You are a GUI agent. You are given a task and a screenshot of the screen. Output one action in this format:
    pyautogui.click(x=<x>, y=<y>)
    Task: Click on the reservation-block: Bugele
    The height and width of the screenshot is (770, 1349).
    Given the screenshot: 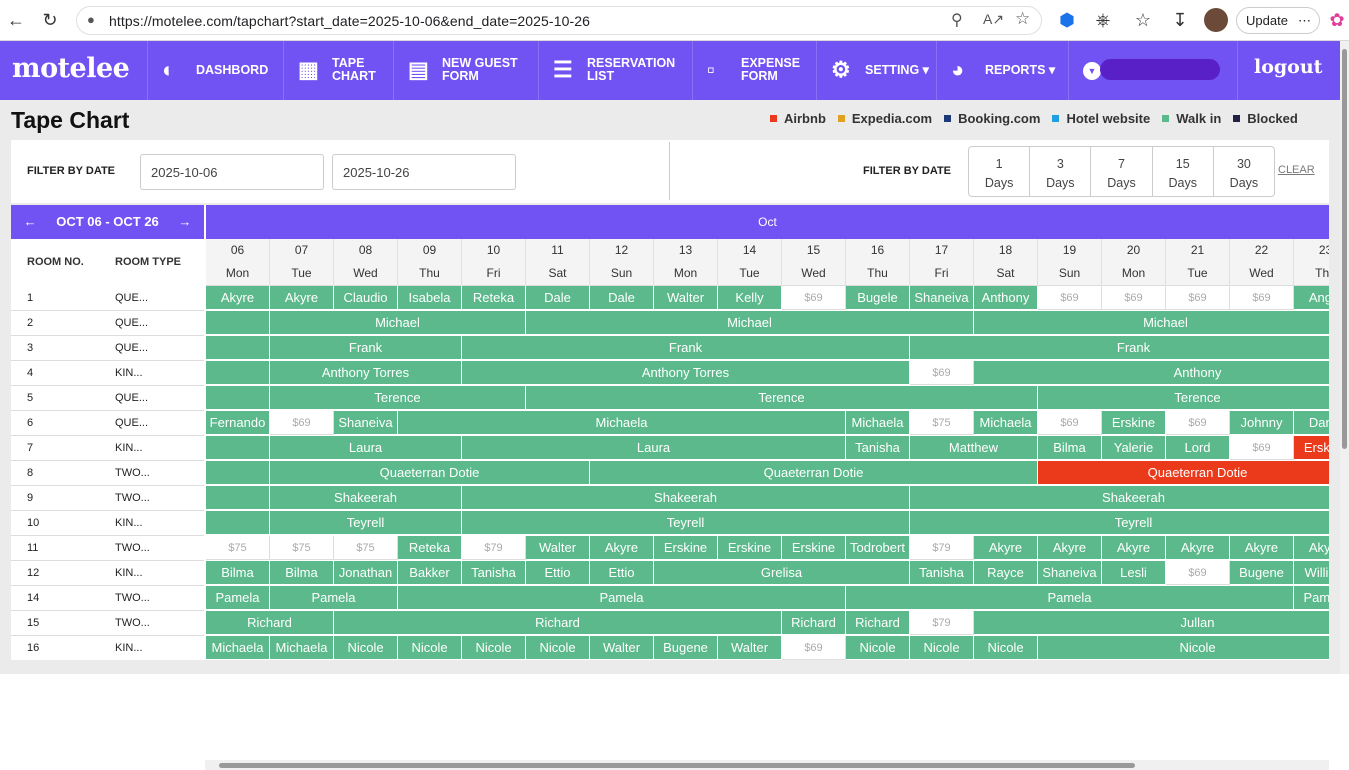 What is the action you would take?
    pyautogui.click(x=878, y=298)
    